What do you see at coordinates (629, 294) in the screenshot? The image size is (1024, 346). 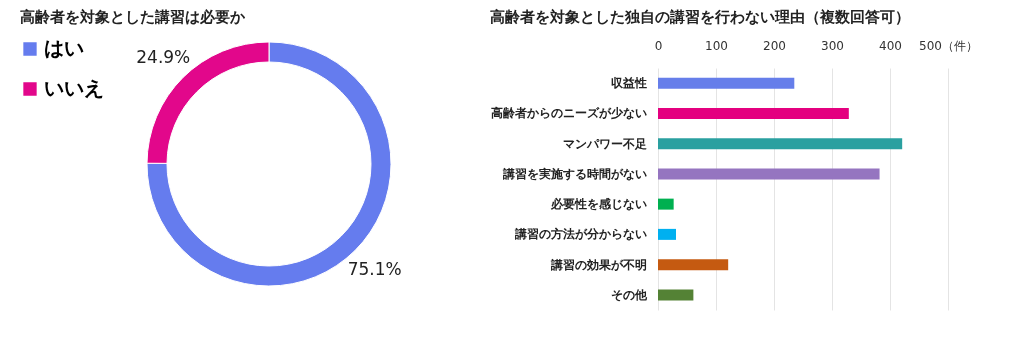 I see `y-tick-label: その他` at bounding box center [629, 294].